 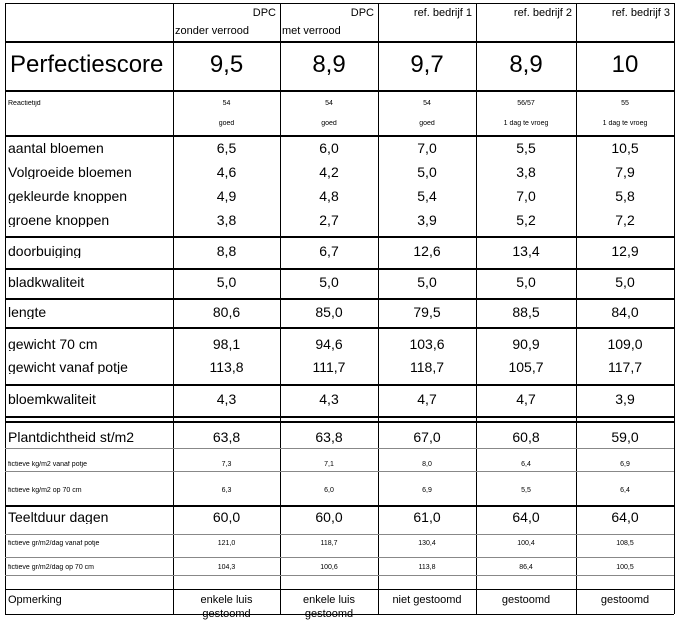 What do you see at coordinates (427, 312) in the screenshot?
I see `length-value: 79,5` at bounding box center [427, 312].